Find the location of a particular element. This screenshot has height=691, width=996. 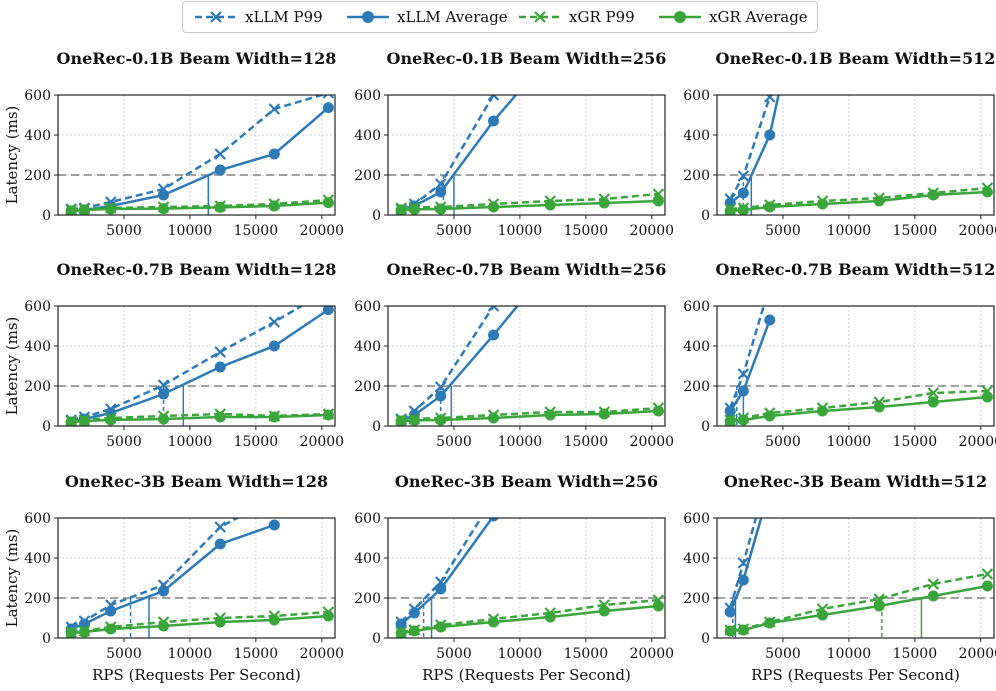

legend-item-xllm-p99: xLLM P99 is located at coordinates (266, 17).